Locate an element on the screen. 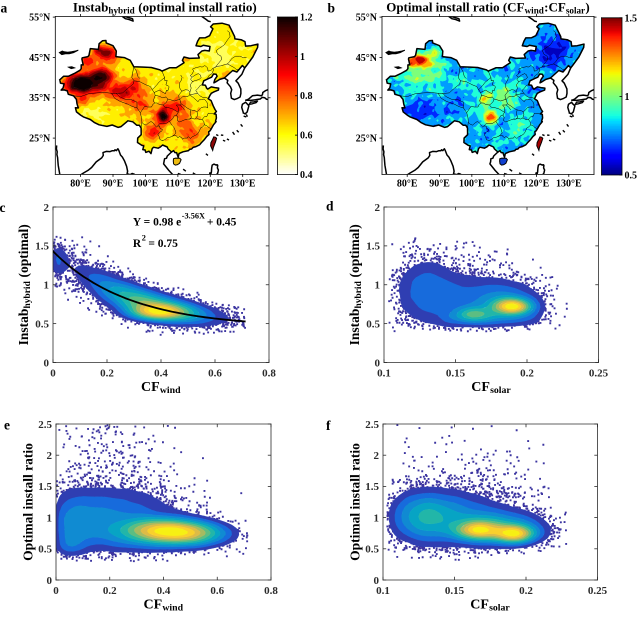 Image resolution: width=640 pixels, height=617 pixels. svg-text: 1.2 is located at coordinates (306, 17).